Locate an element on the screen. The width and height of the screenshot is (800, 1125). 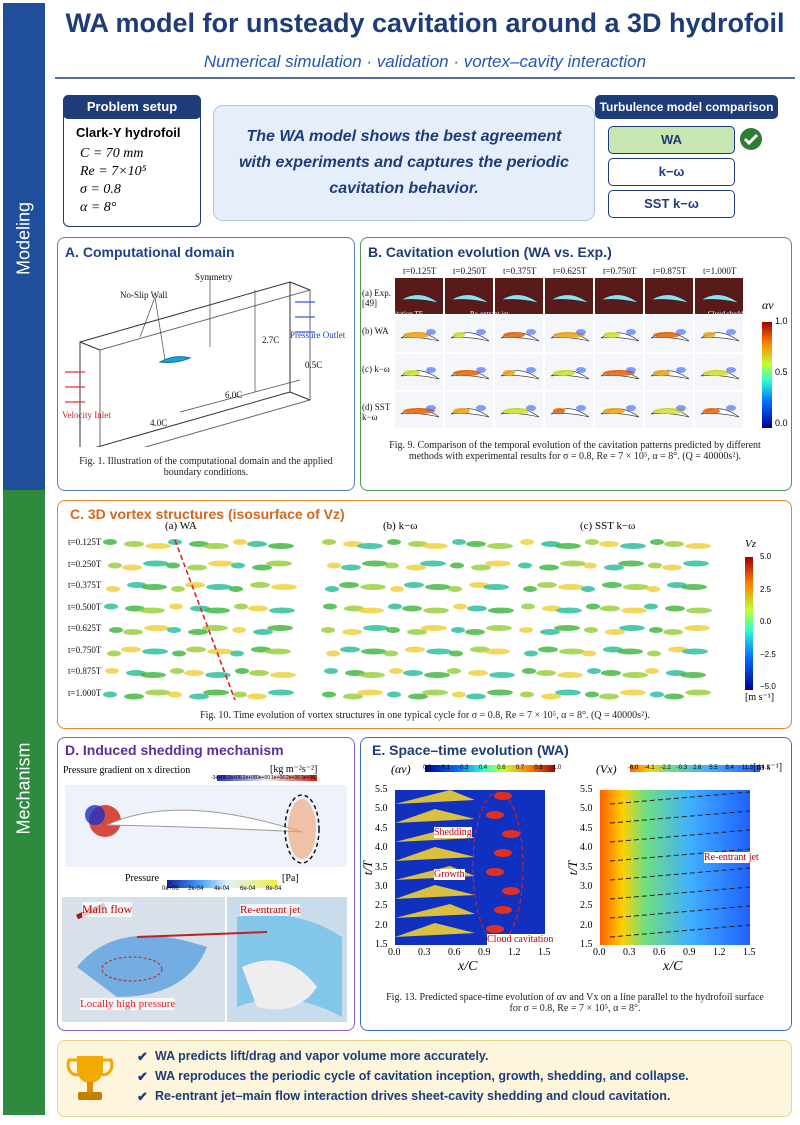
y-tick-label: 4.5 is located at coordinates (586, 828).